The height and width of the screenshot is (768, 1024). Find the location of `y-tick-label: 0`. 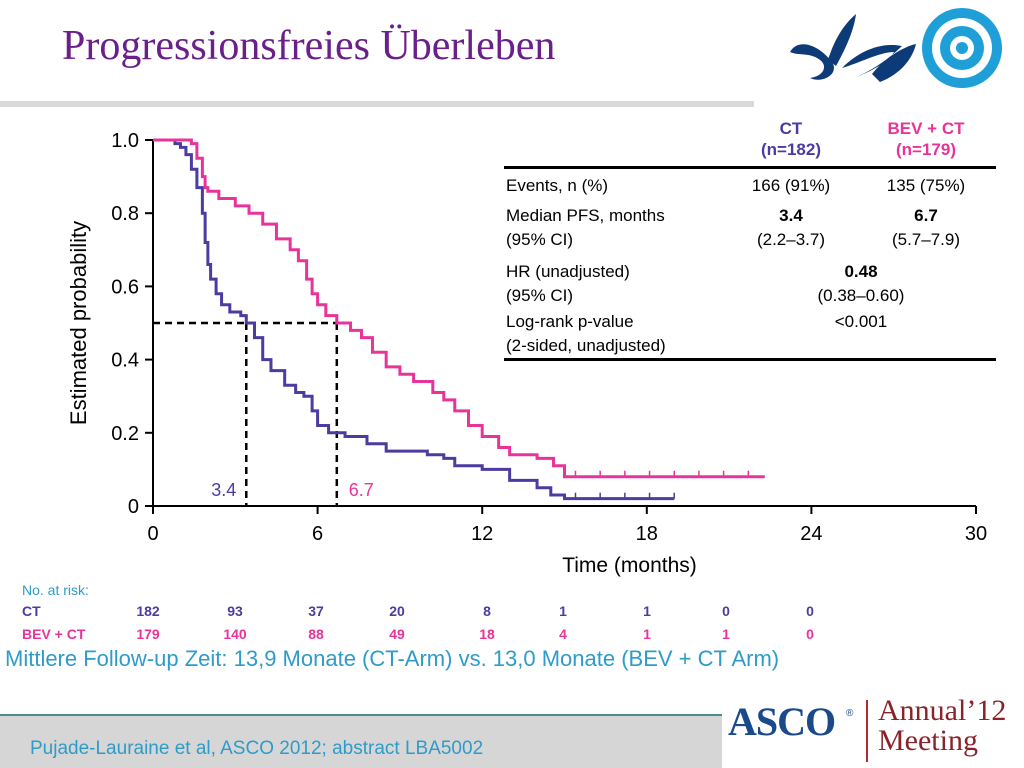

y-tick-label: 0 is located at coordinates (133, 507).